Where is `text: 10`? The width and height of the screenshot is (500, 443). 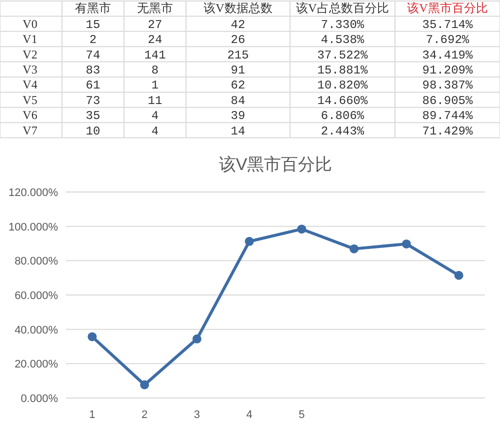
text: 10 is located at coordinates (93, 131).